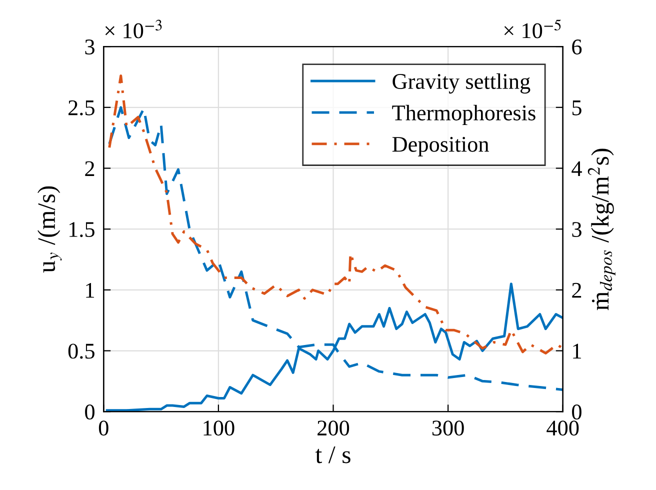 This screenshot has width=656, height=490. Describe the element at coordinates (81, 351) in the screenshot. I see `y-tick-label: 0.5` at that location.